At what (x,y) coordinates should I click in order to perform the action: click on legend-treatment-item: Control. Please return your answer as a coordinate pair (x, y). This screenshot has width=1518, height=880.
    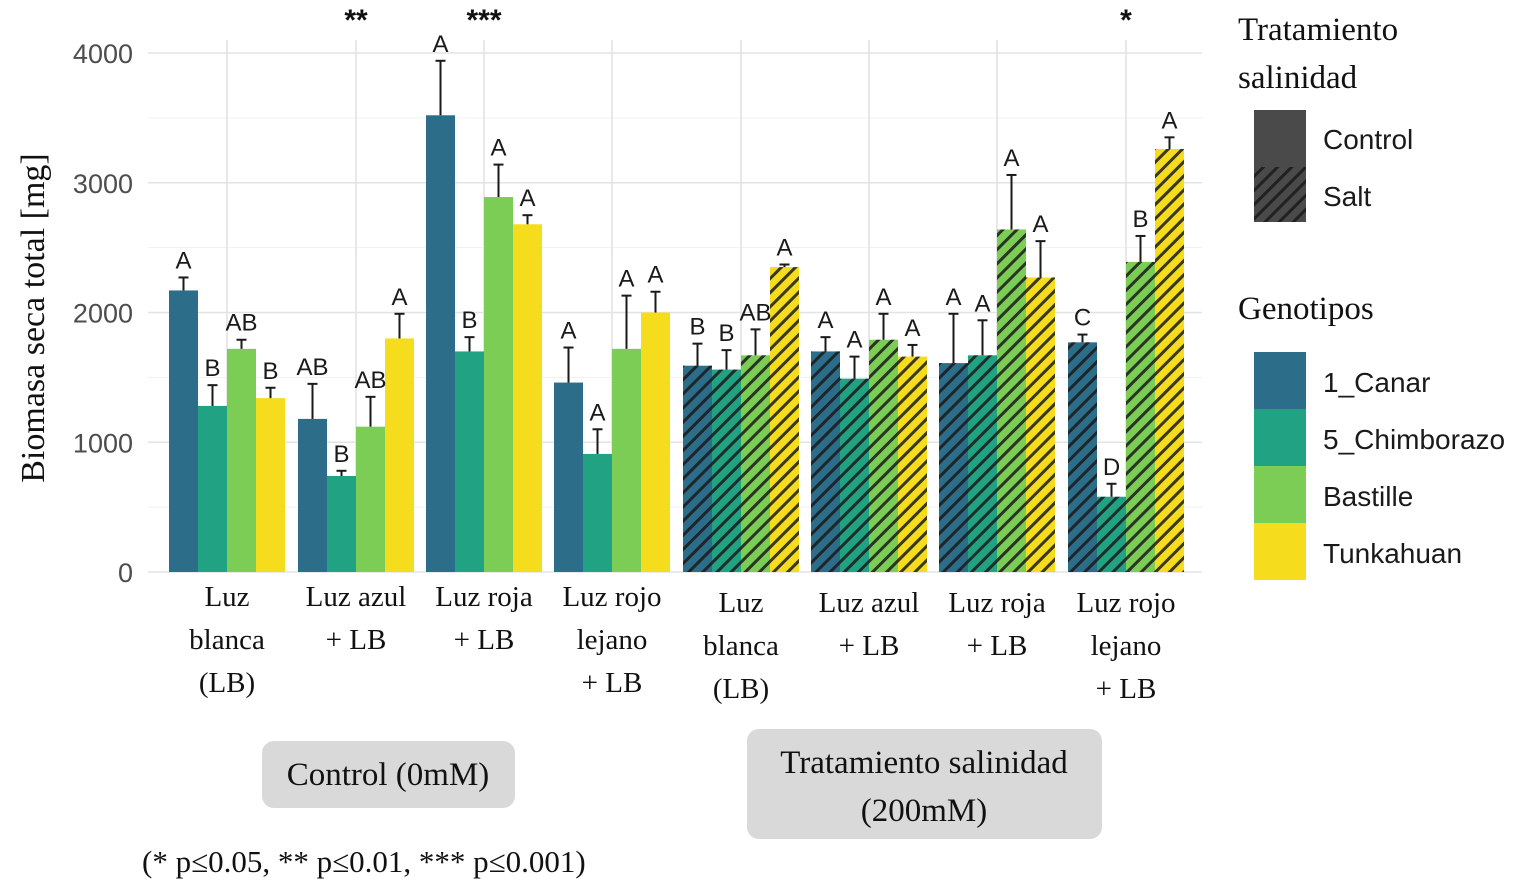
    Looking at the image, I should click on (1368, 139).